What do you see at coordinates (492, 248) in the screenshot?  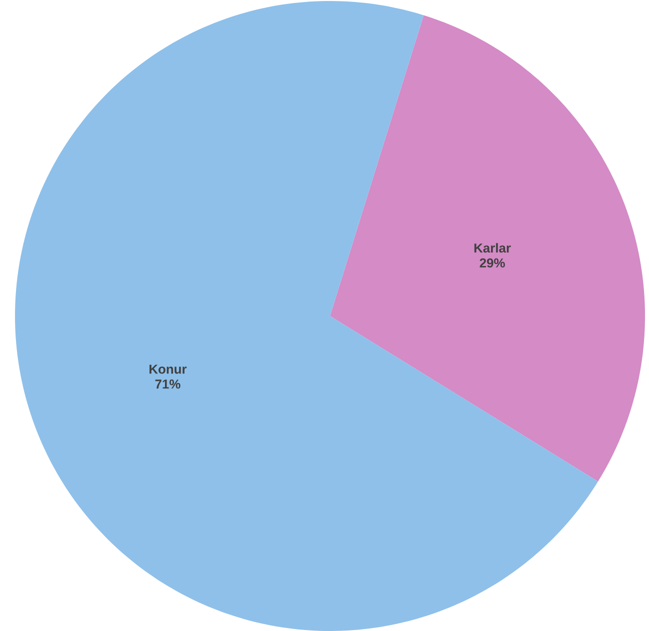 I see `slice-label: Karlar` at bounding box center [492, 248].